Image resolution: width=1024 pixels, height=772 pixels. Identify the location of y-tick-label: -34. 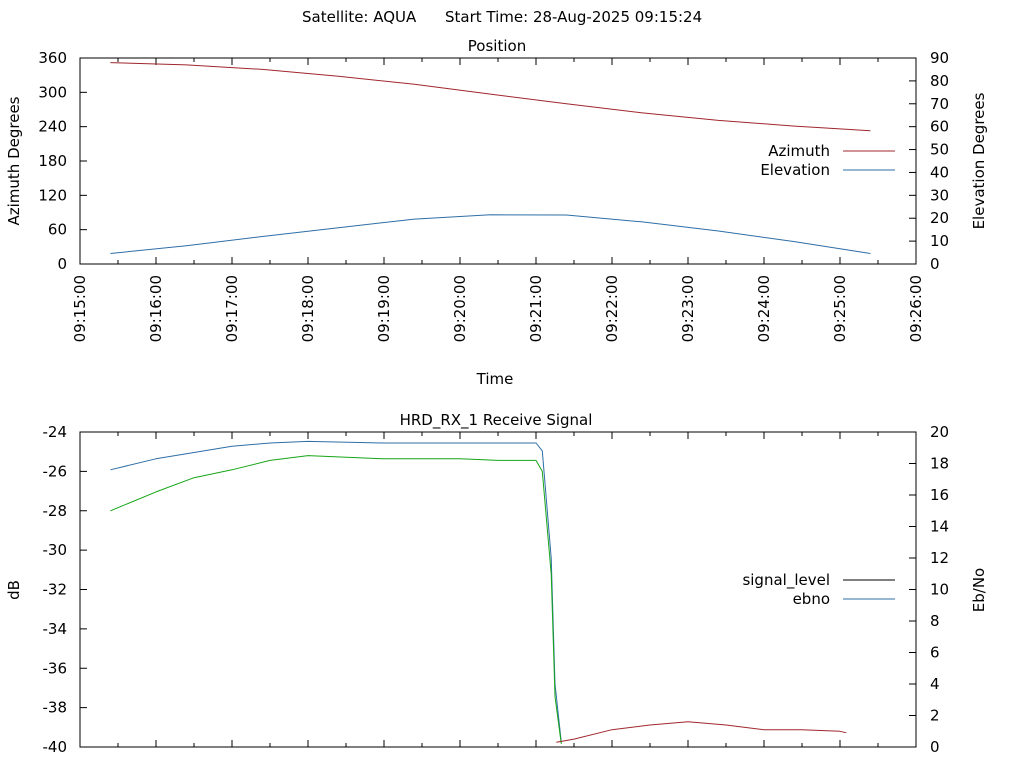
(55, 629).